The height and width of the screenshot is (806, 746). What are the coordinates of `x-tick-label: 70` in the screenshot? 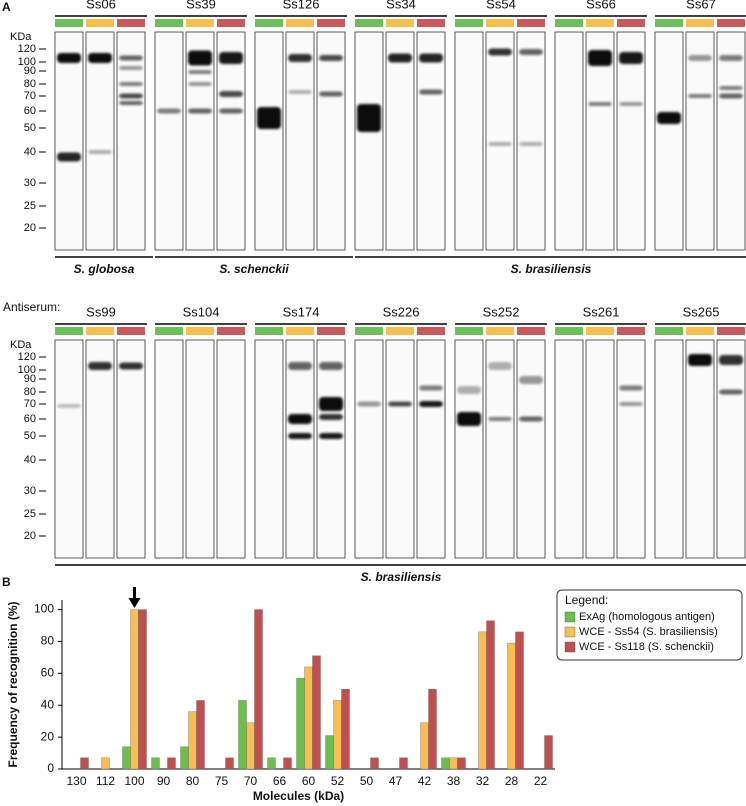 It's located at (251, 781).